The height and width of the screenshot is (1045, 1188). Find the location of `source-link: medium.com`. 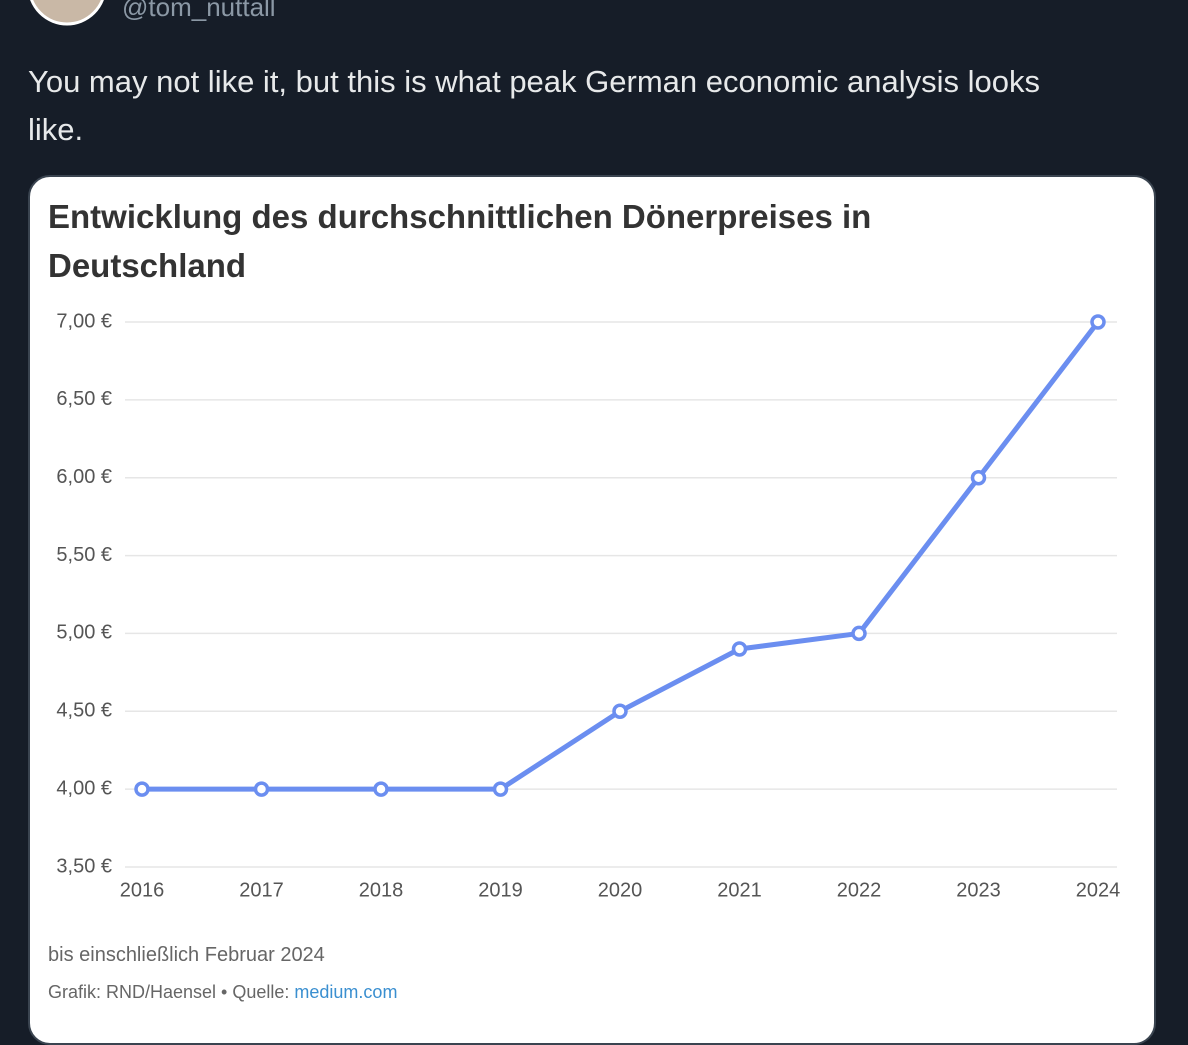

source-link: medium.com is located at coordinates (346, 992).